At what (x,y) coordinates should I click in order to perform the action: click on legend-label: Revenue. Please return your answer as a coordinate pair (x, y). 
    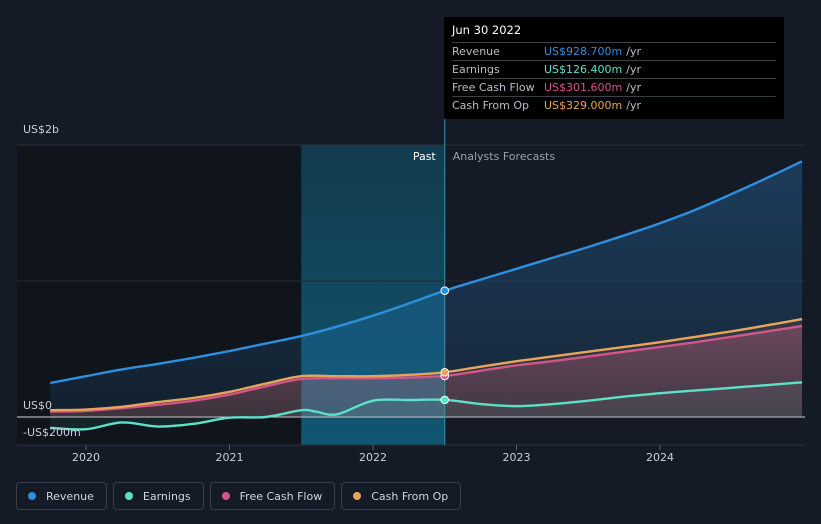
    Looking at the image, I should click on (70, 496).